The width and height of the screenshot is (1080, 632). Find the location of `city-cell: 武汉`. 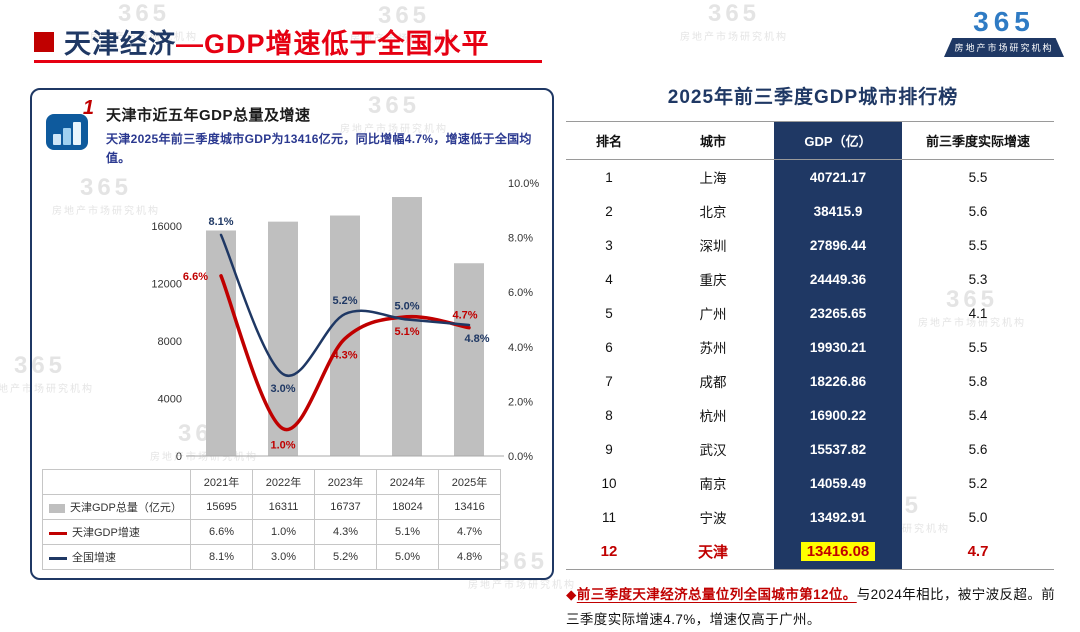

city-cell: 武汉 is located at coordinates (713, 450).